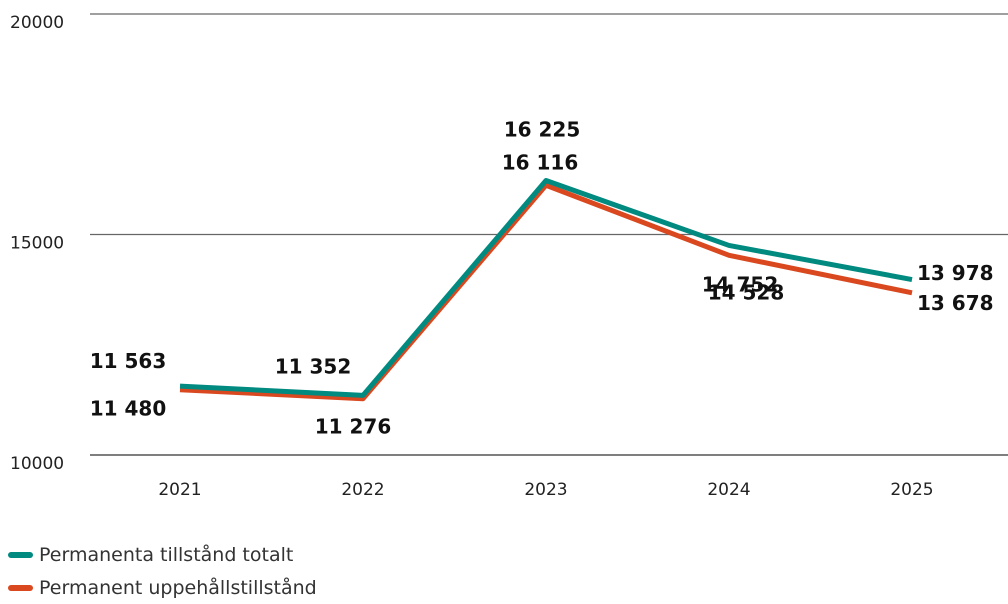 Image resolution: width=1008 pixels, height=604 pixels. I want to click on legend-item-residence-permit: Permanent uppehållstillstånd, so click(162, 587).